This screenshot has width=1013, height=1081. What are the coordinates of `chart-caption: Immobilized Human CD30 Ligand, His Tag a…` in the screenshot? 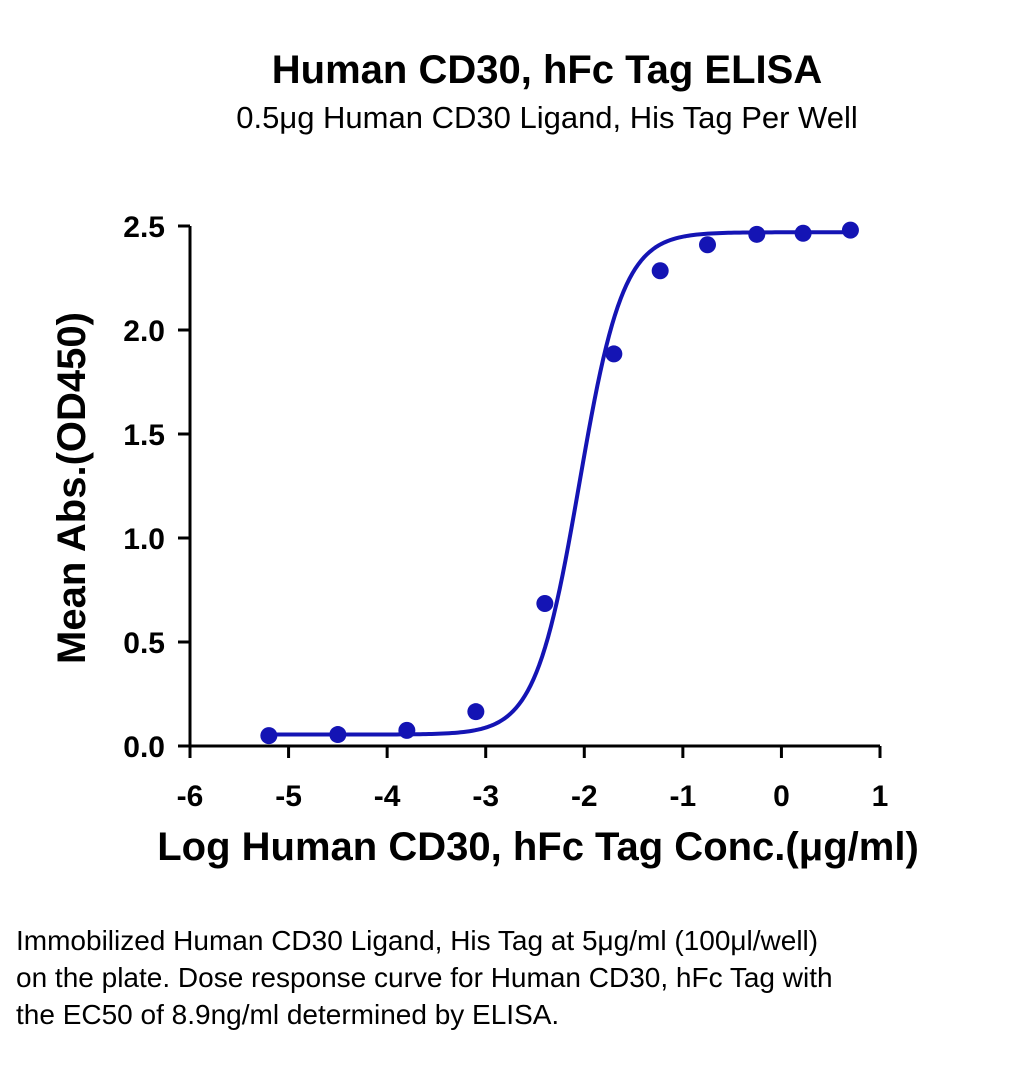 It's located at (424, 977).